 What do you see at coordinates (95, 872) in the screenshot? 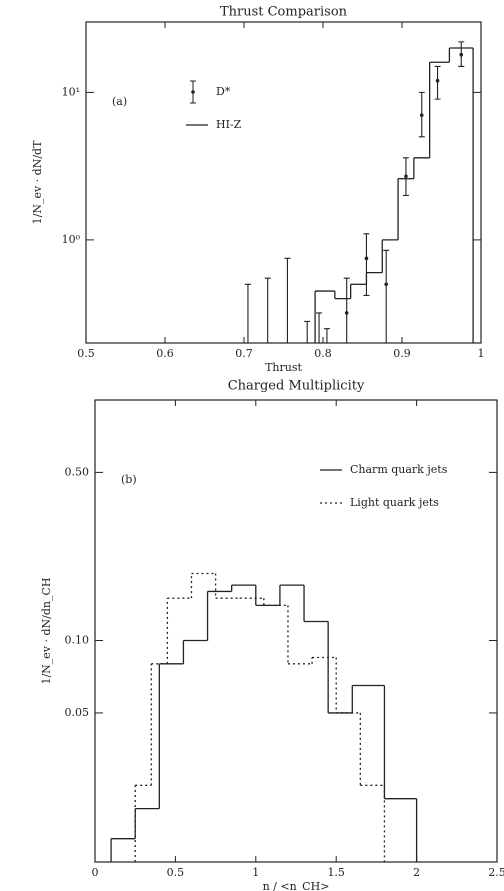
I see `x-tick-label: 0` at bounding box center [95, 872].